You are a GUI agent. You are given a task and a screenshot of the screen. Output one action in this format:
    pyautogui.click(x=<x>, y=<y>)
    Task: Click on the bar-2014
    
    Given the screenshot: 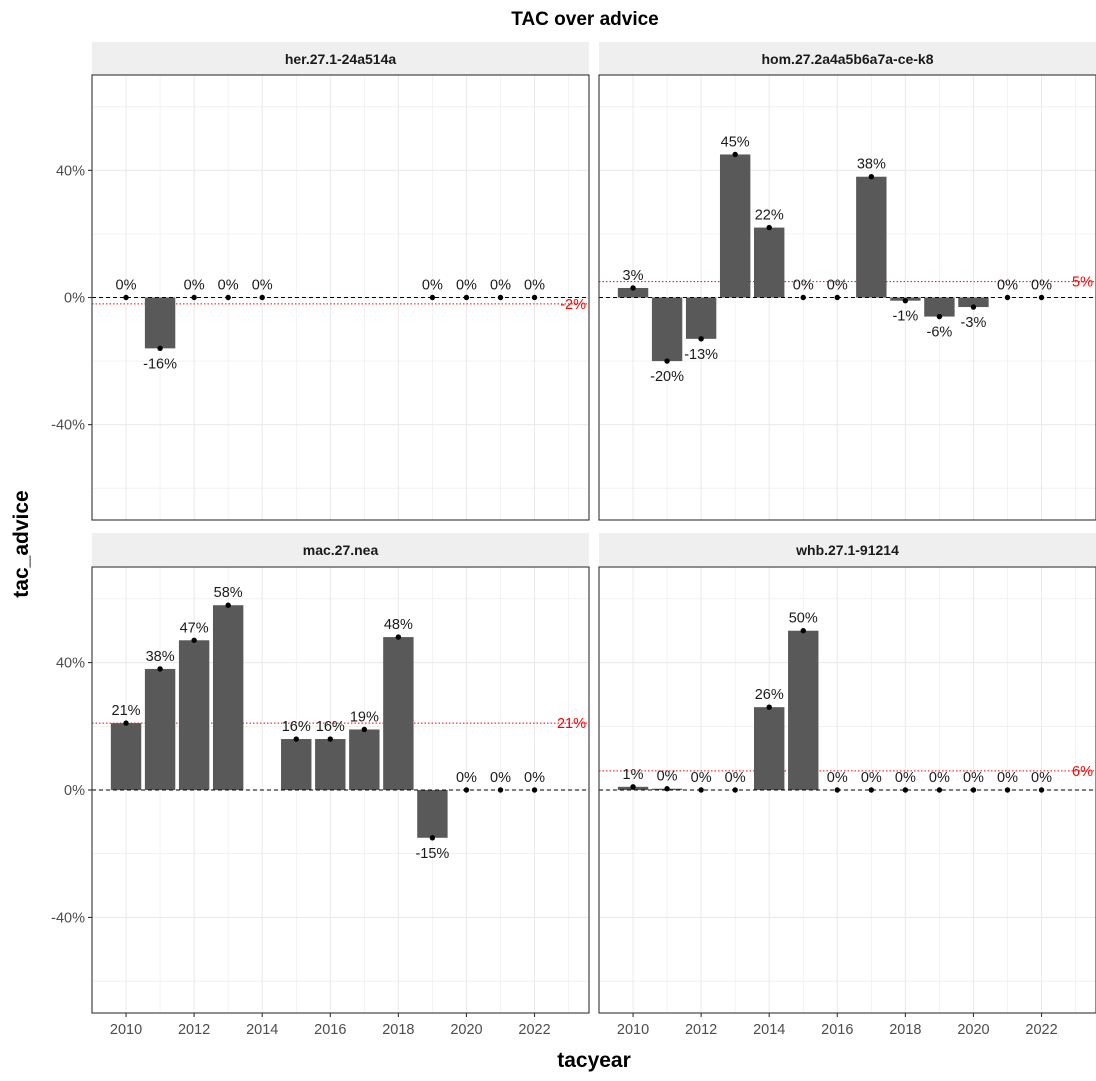 What is the action you would take?
    pyautogui.click(x=769, y=748)
    